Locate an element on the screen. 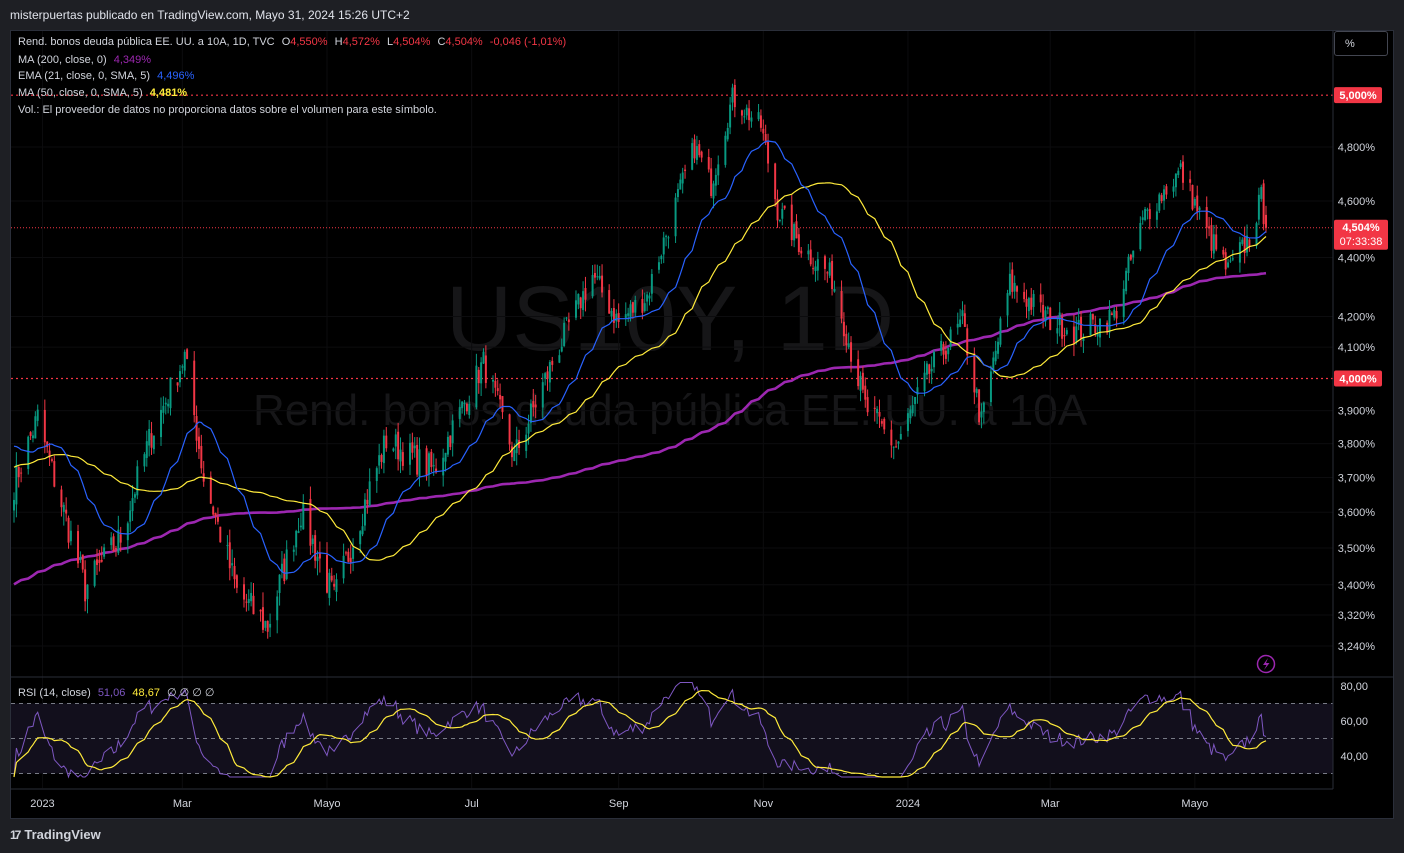 Image resolution: width=1404 pixels, height=853 pixels. tradingview-logo-icon: 17 is located at coordinates (15, 834).